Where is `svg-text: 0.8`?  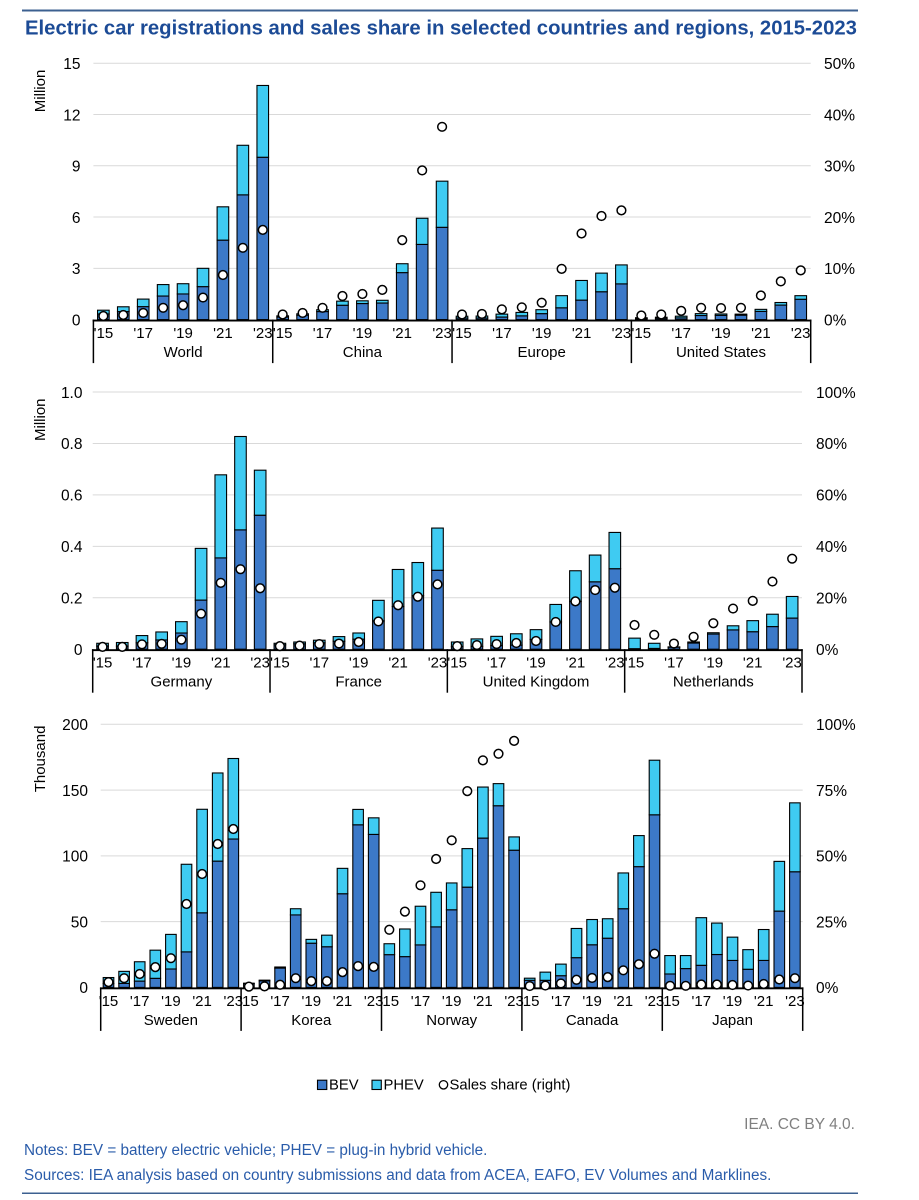
svg-text: 0.8 is located at coordinates (72, 444).